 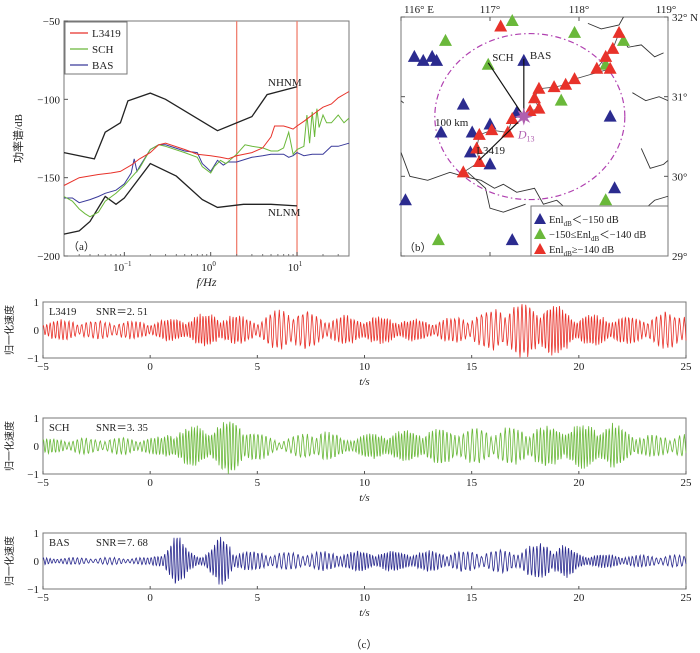 What do you see at coordinates (490, 151) in the screenshot?
I see `ray-label-l3419: L3419` at bounding box center [490, 151].